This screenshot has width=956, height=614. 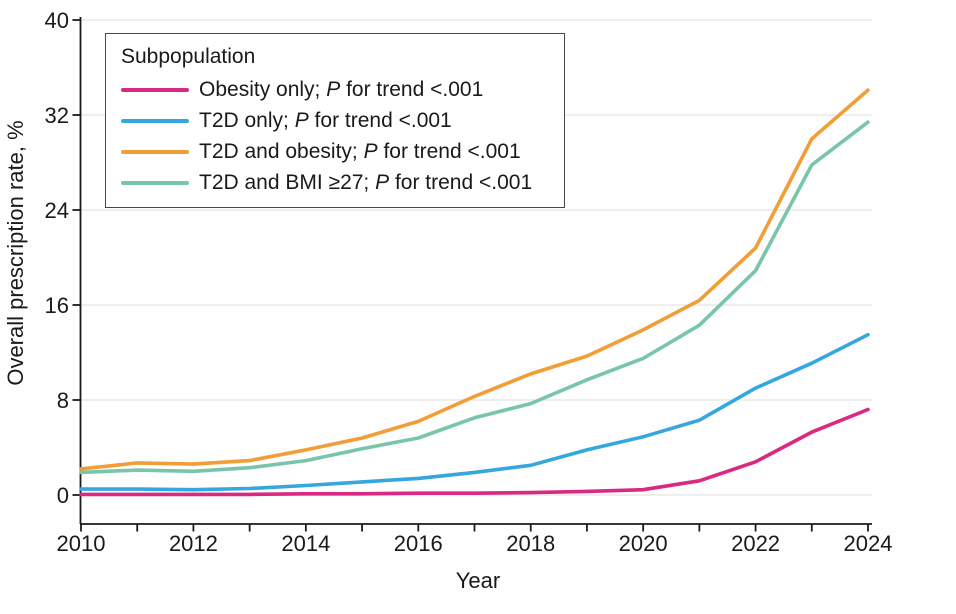 What do you see at coordinates (155, 89) in the screenshot?
I see `legend-line-swatch-obesity-only` at bounding box center [155, 89].